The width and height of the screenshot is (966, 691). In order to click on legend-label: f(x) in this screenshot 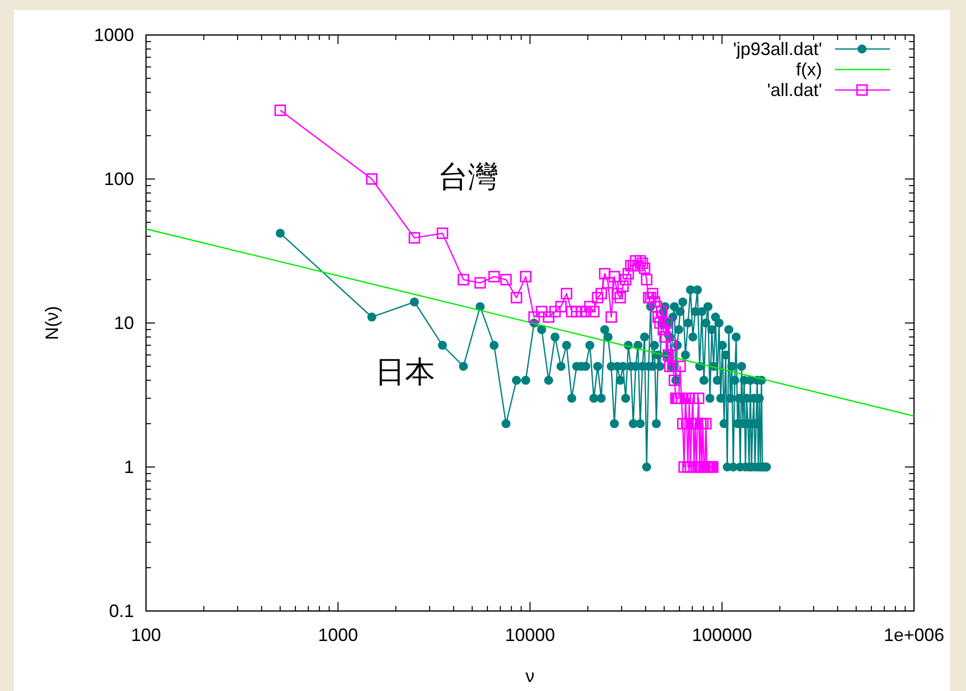, I will do `click(809, 70)`.